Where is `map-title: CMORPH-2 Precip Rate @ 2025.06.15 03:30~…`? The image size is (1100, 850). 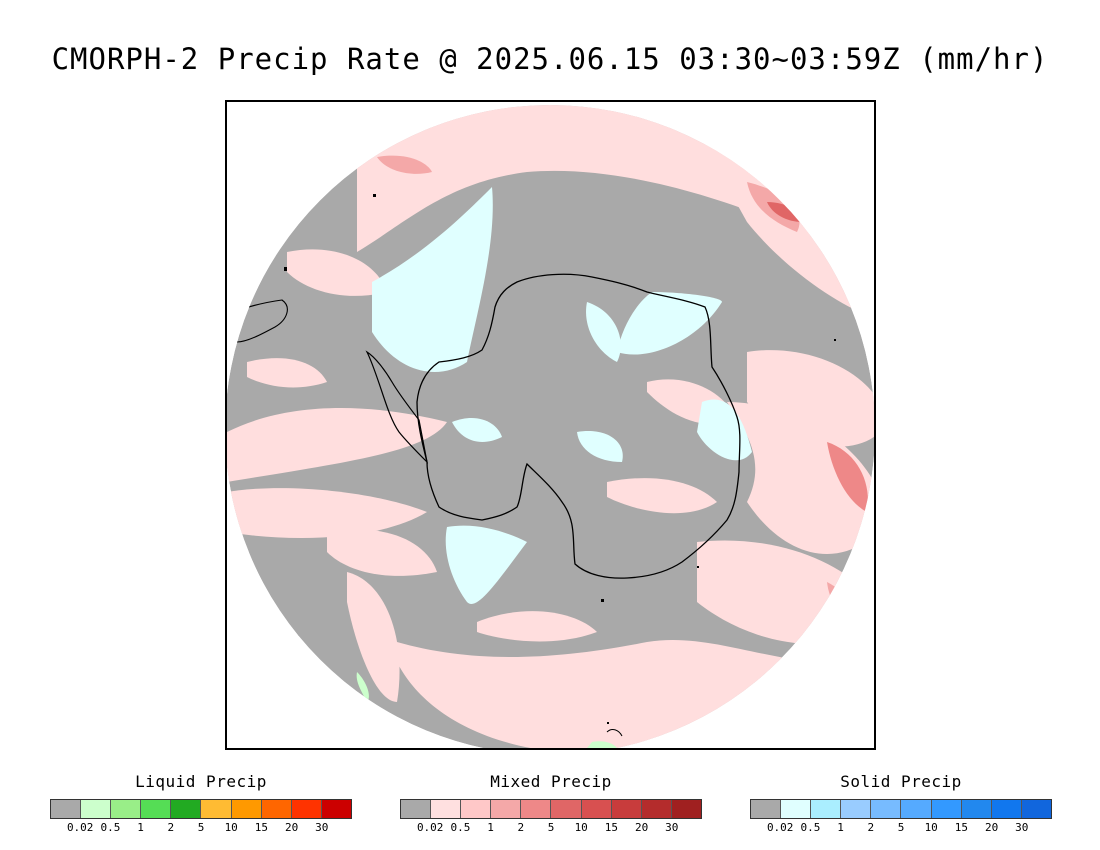 map-title: CMORPH-2 Precip Rate @ 2025.06.15 03:30~… is located at coordinates (550, 59).